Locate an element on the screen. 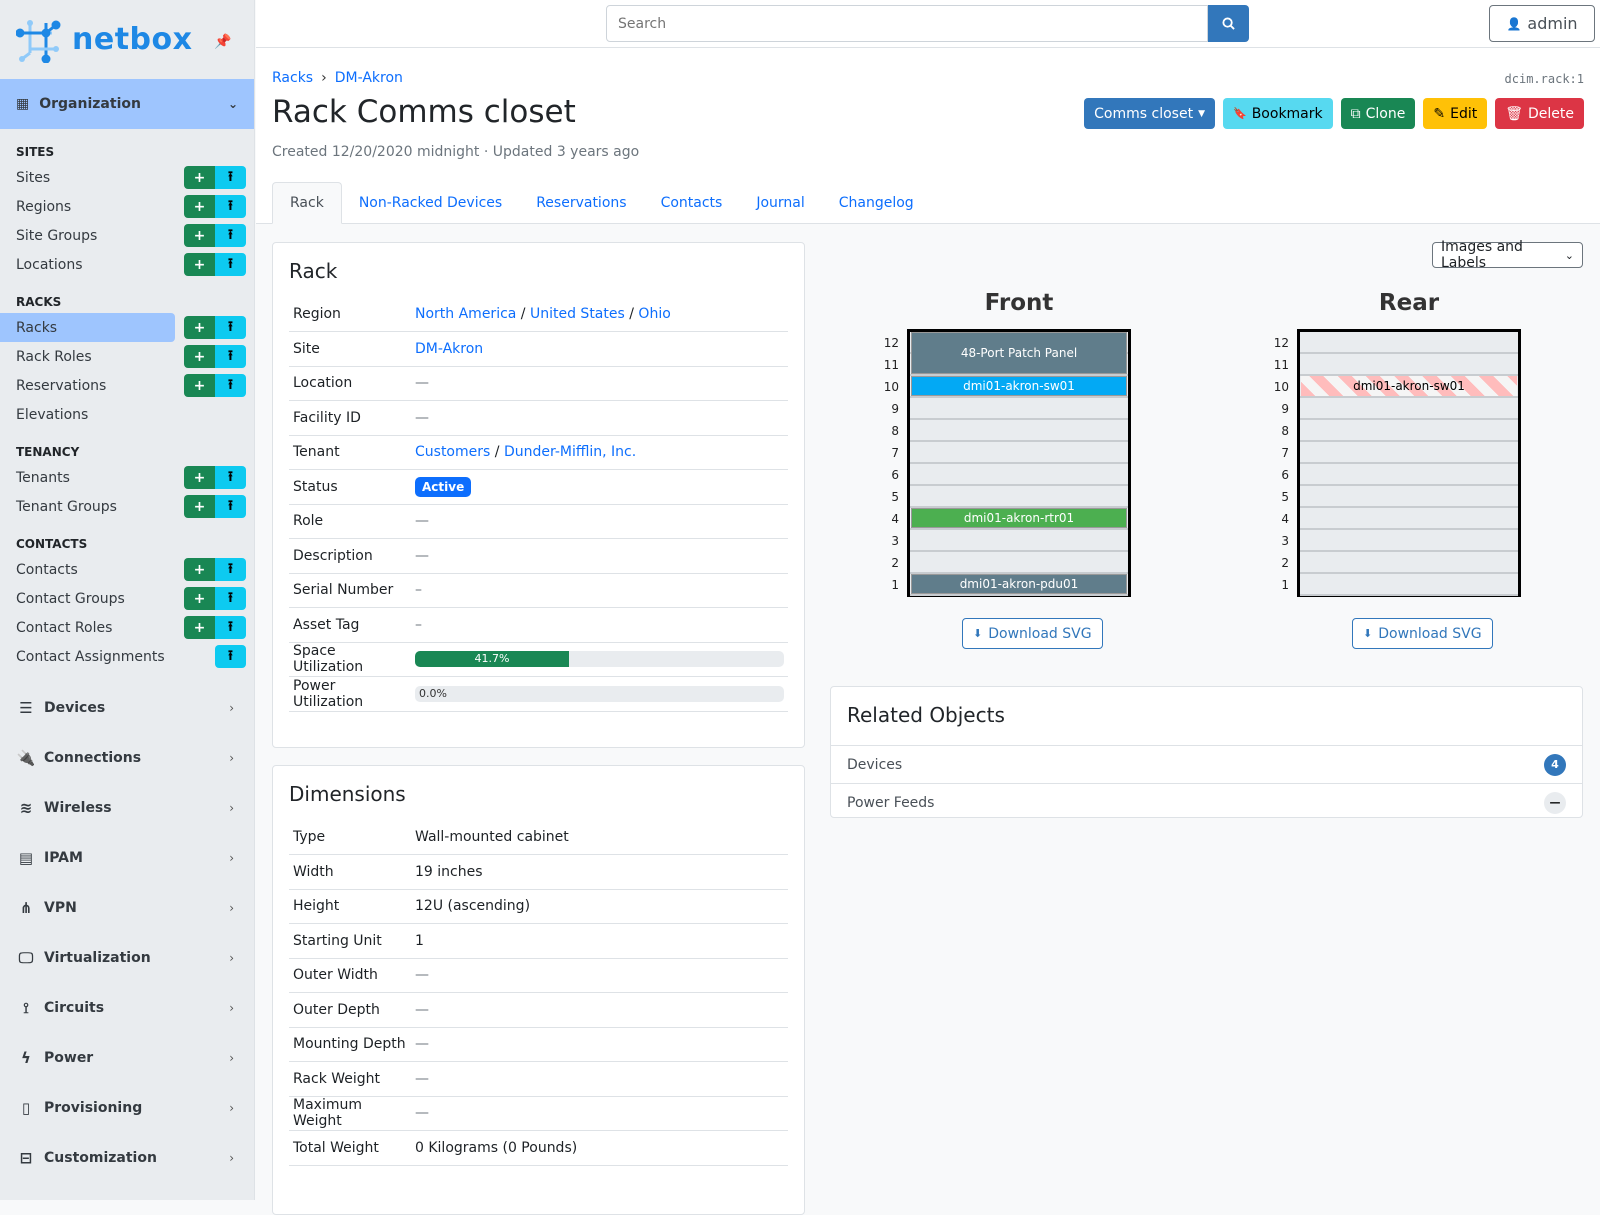 The height and width of the screenshot is (1215, 1600). sidebar-item-contact-assignments: Contact Assignments ⭱ is located at coordinates (127, 656).